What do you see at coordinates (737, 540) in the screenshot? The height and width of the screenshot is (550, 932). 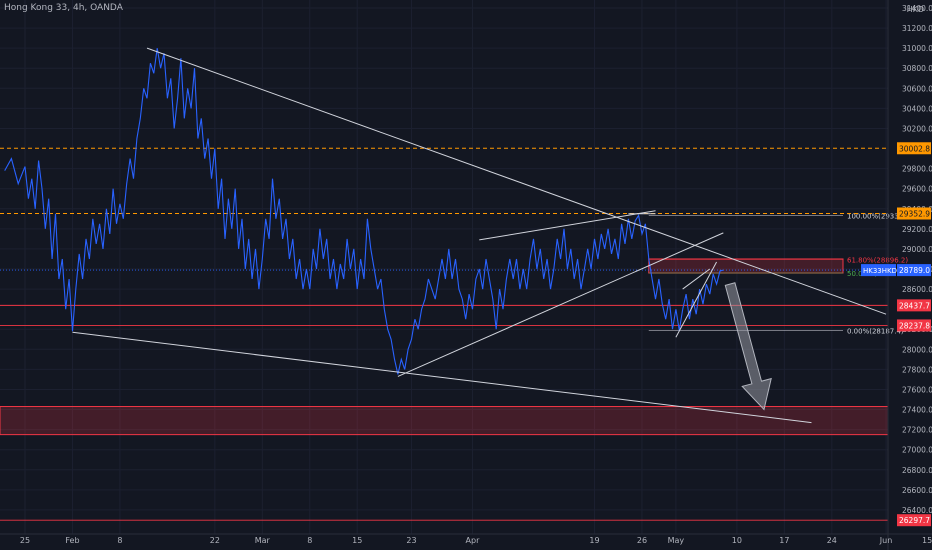 I see `x-tick-label: 10` at bounding box center [737, 540].